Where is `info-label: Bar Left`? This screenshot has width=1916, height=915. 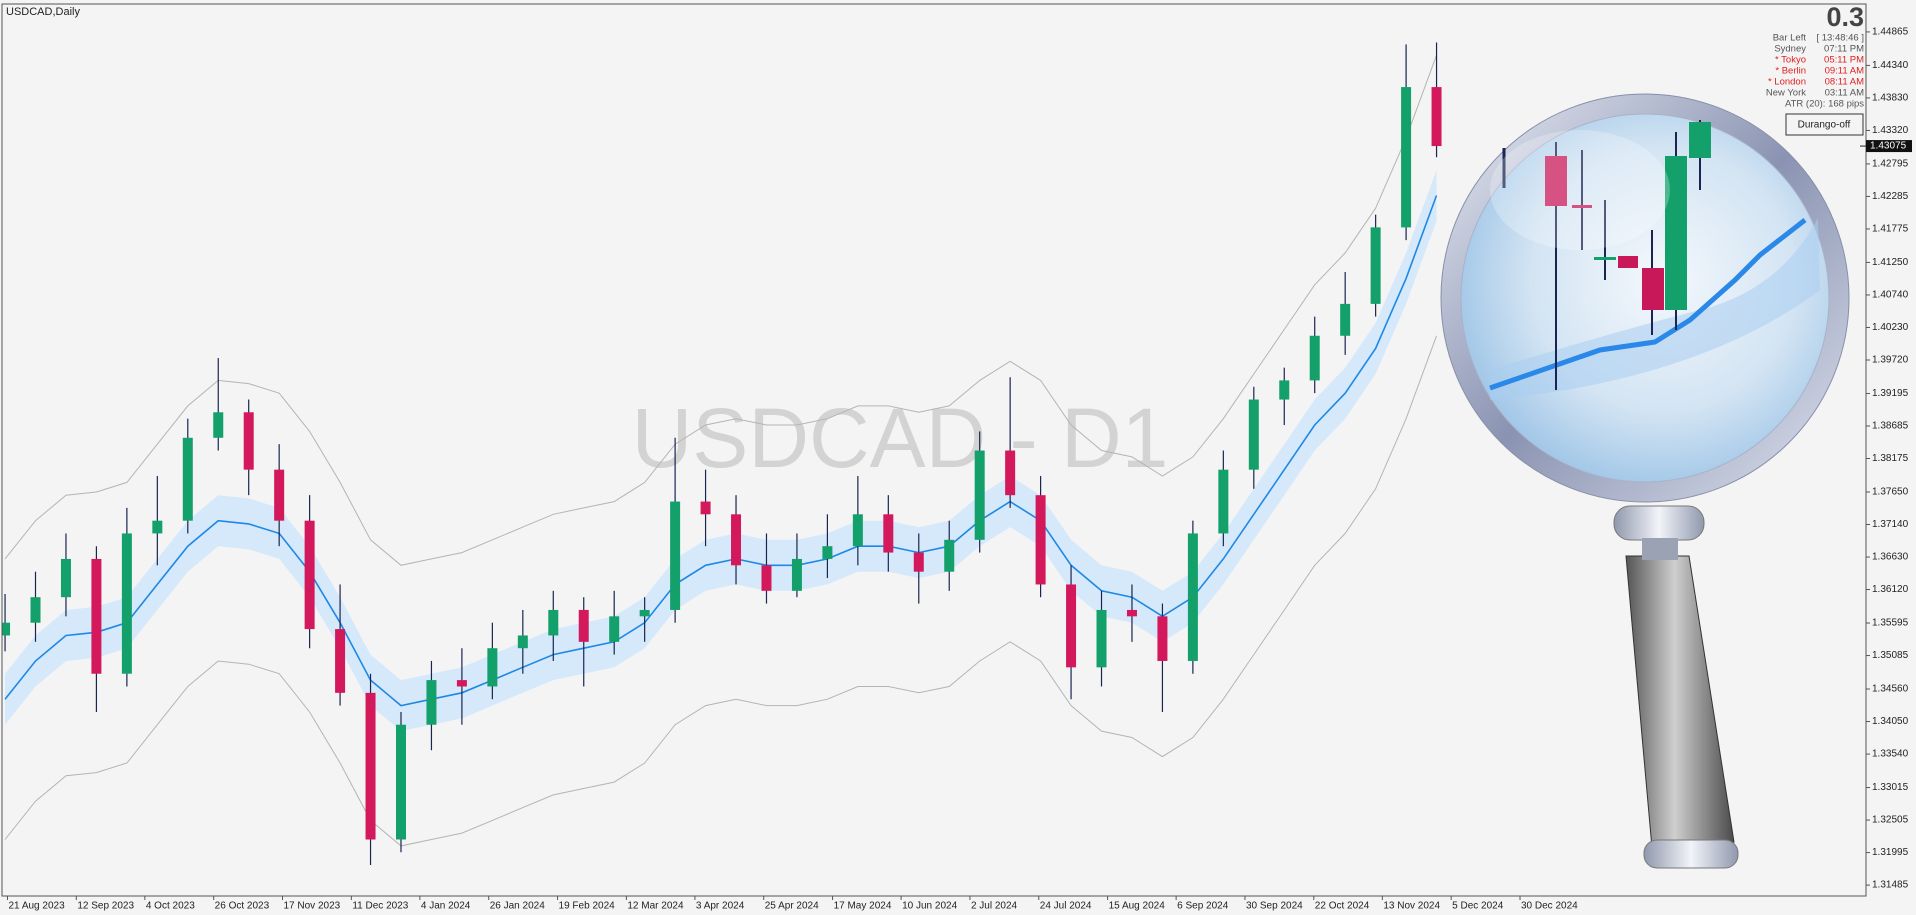 info-label: Bar Left is located at coordinates (1790, 38).